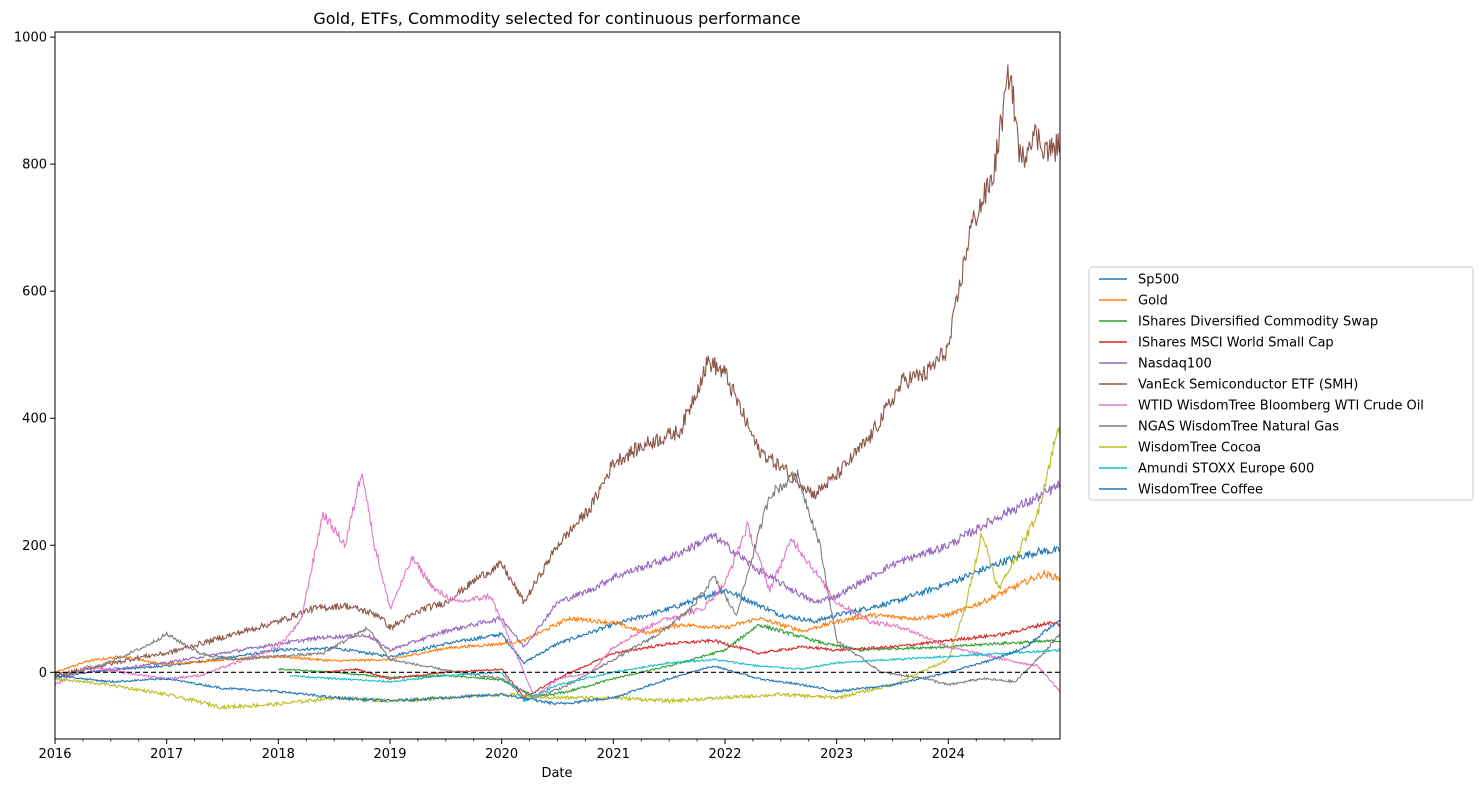 Image resolution: width=1482 pixels, height=790 pixels. I want to click on x-tick-label: 2021, so click(613, 754).